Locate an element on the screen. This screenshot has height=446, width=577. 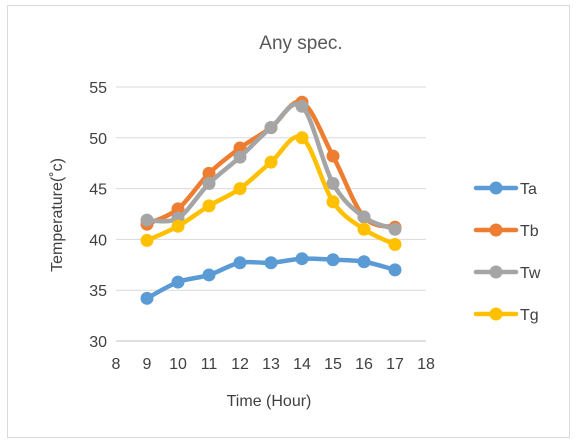
x-tick-label: 17 is located at coordinates (395, 364).